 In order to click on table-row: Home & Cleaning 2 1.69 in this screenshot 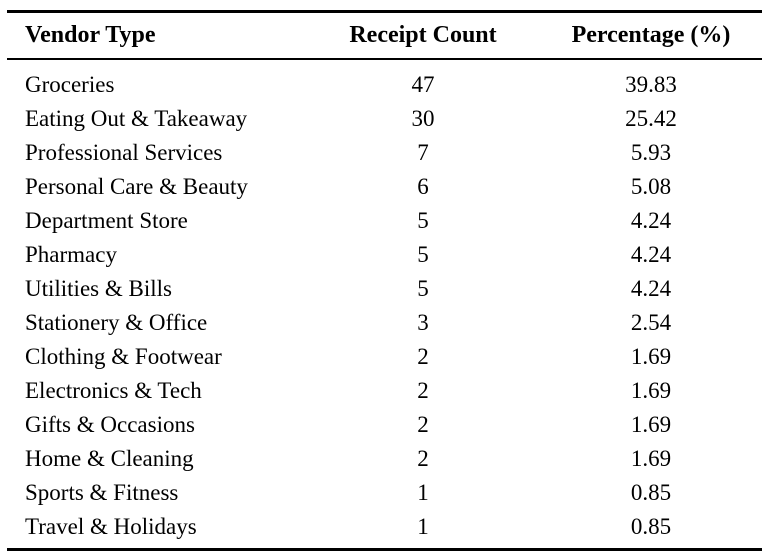, I will do `click(384, 459)`.